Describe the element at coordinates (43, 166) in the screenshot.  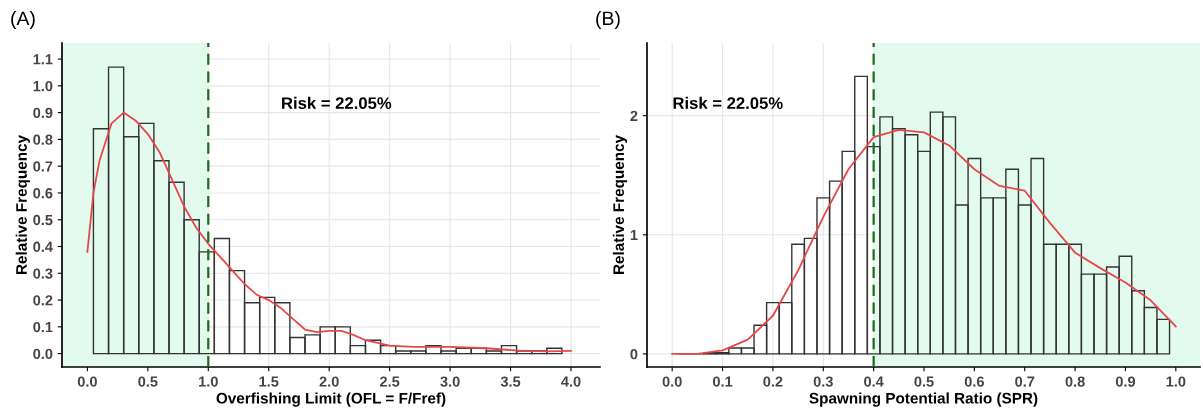
I see `y-tick-label: 0.7` at that location.